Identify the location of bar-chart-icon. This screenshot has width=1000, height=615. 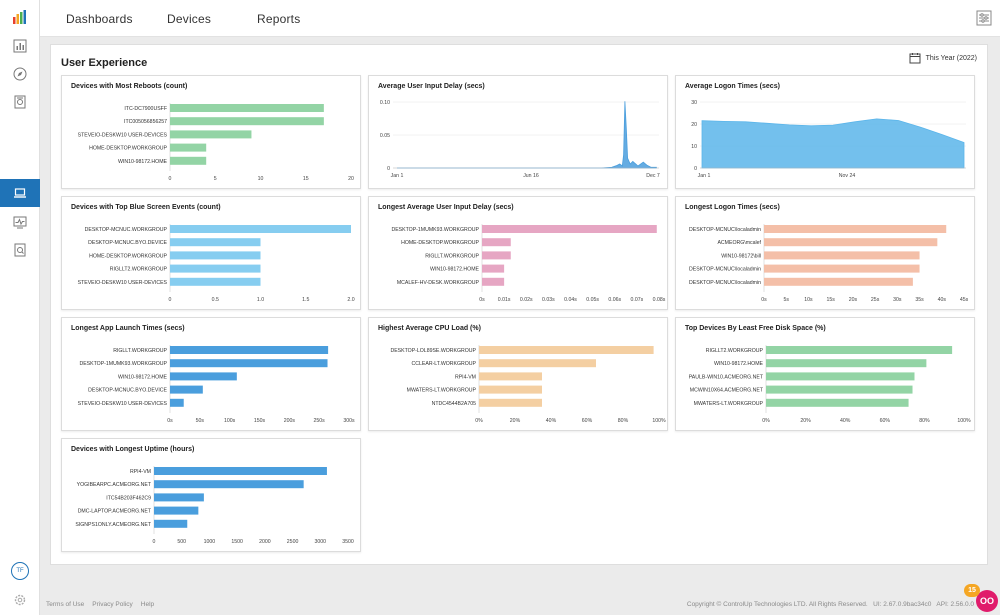
(20, 46).